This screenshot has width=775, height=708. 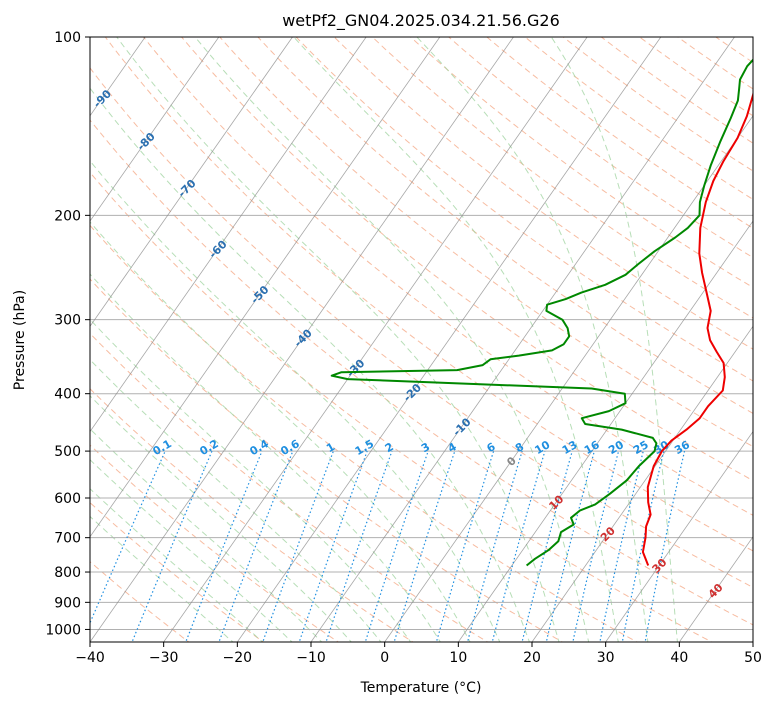 I want to click on x-axis-label: Temperature (°C), so click(x=421, y=688).